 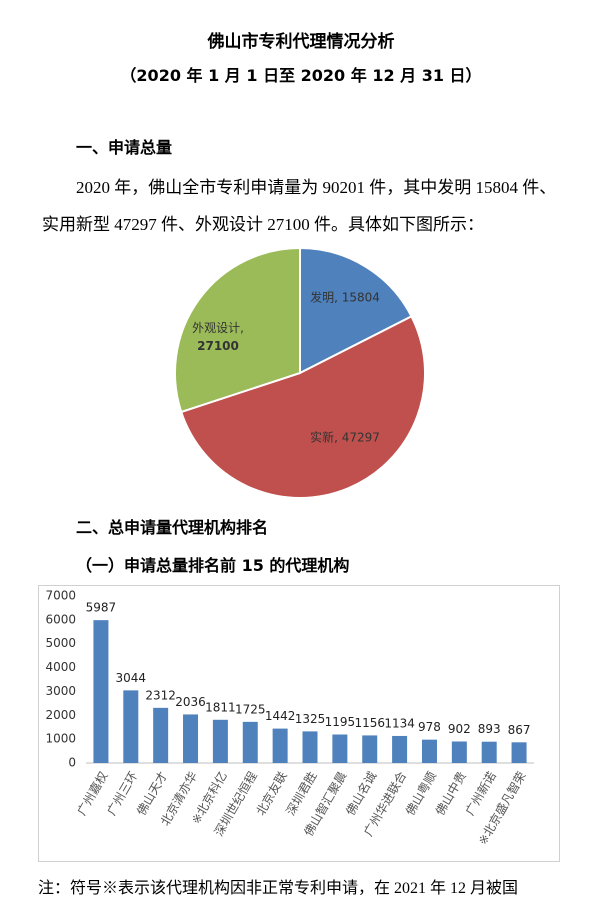 What do you see at coordinates (60, 667) in the screenshot?
I see `y-tick-label: 4000` at bounding box center [60, 667].